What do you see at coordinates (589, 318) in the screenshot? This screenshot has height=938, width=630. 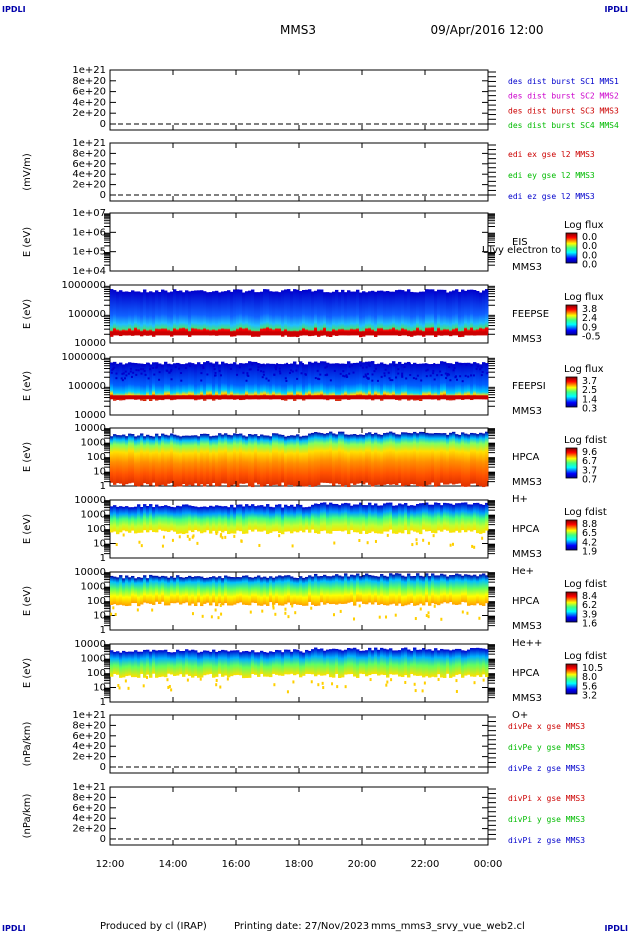 I see `colorbar-tick: 2.4` at bounding box center [589, 318].